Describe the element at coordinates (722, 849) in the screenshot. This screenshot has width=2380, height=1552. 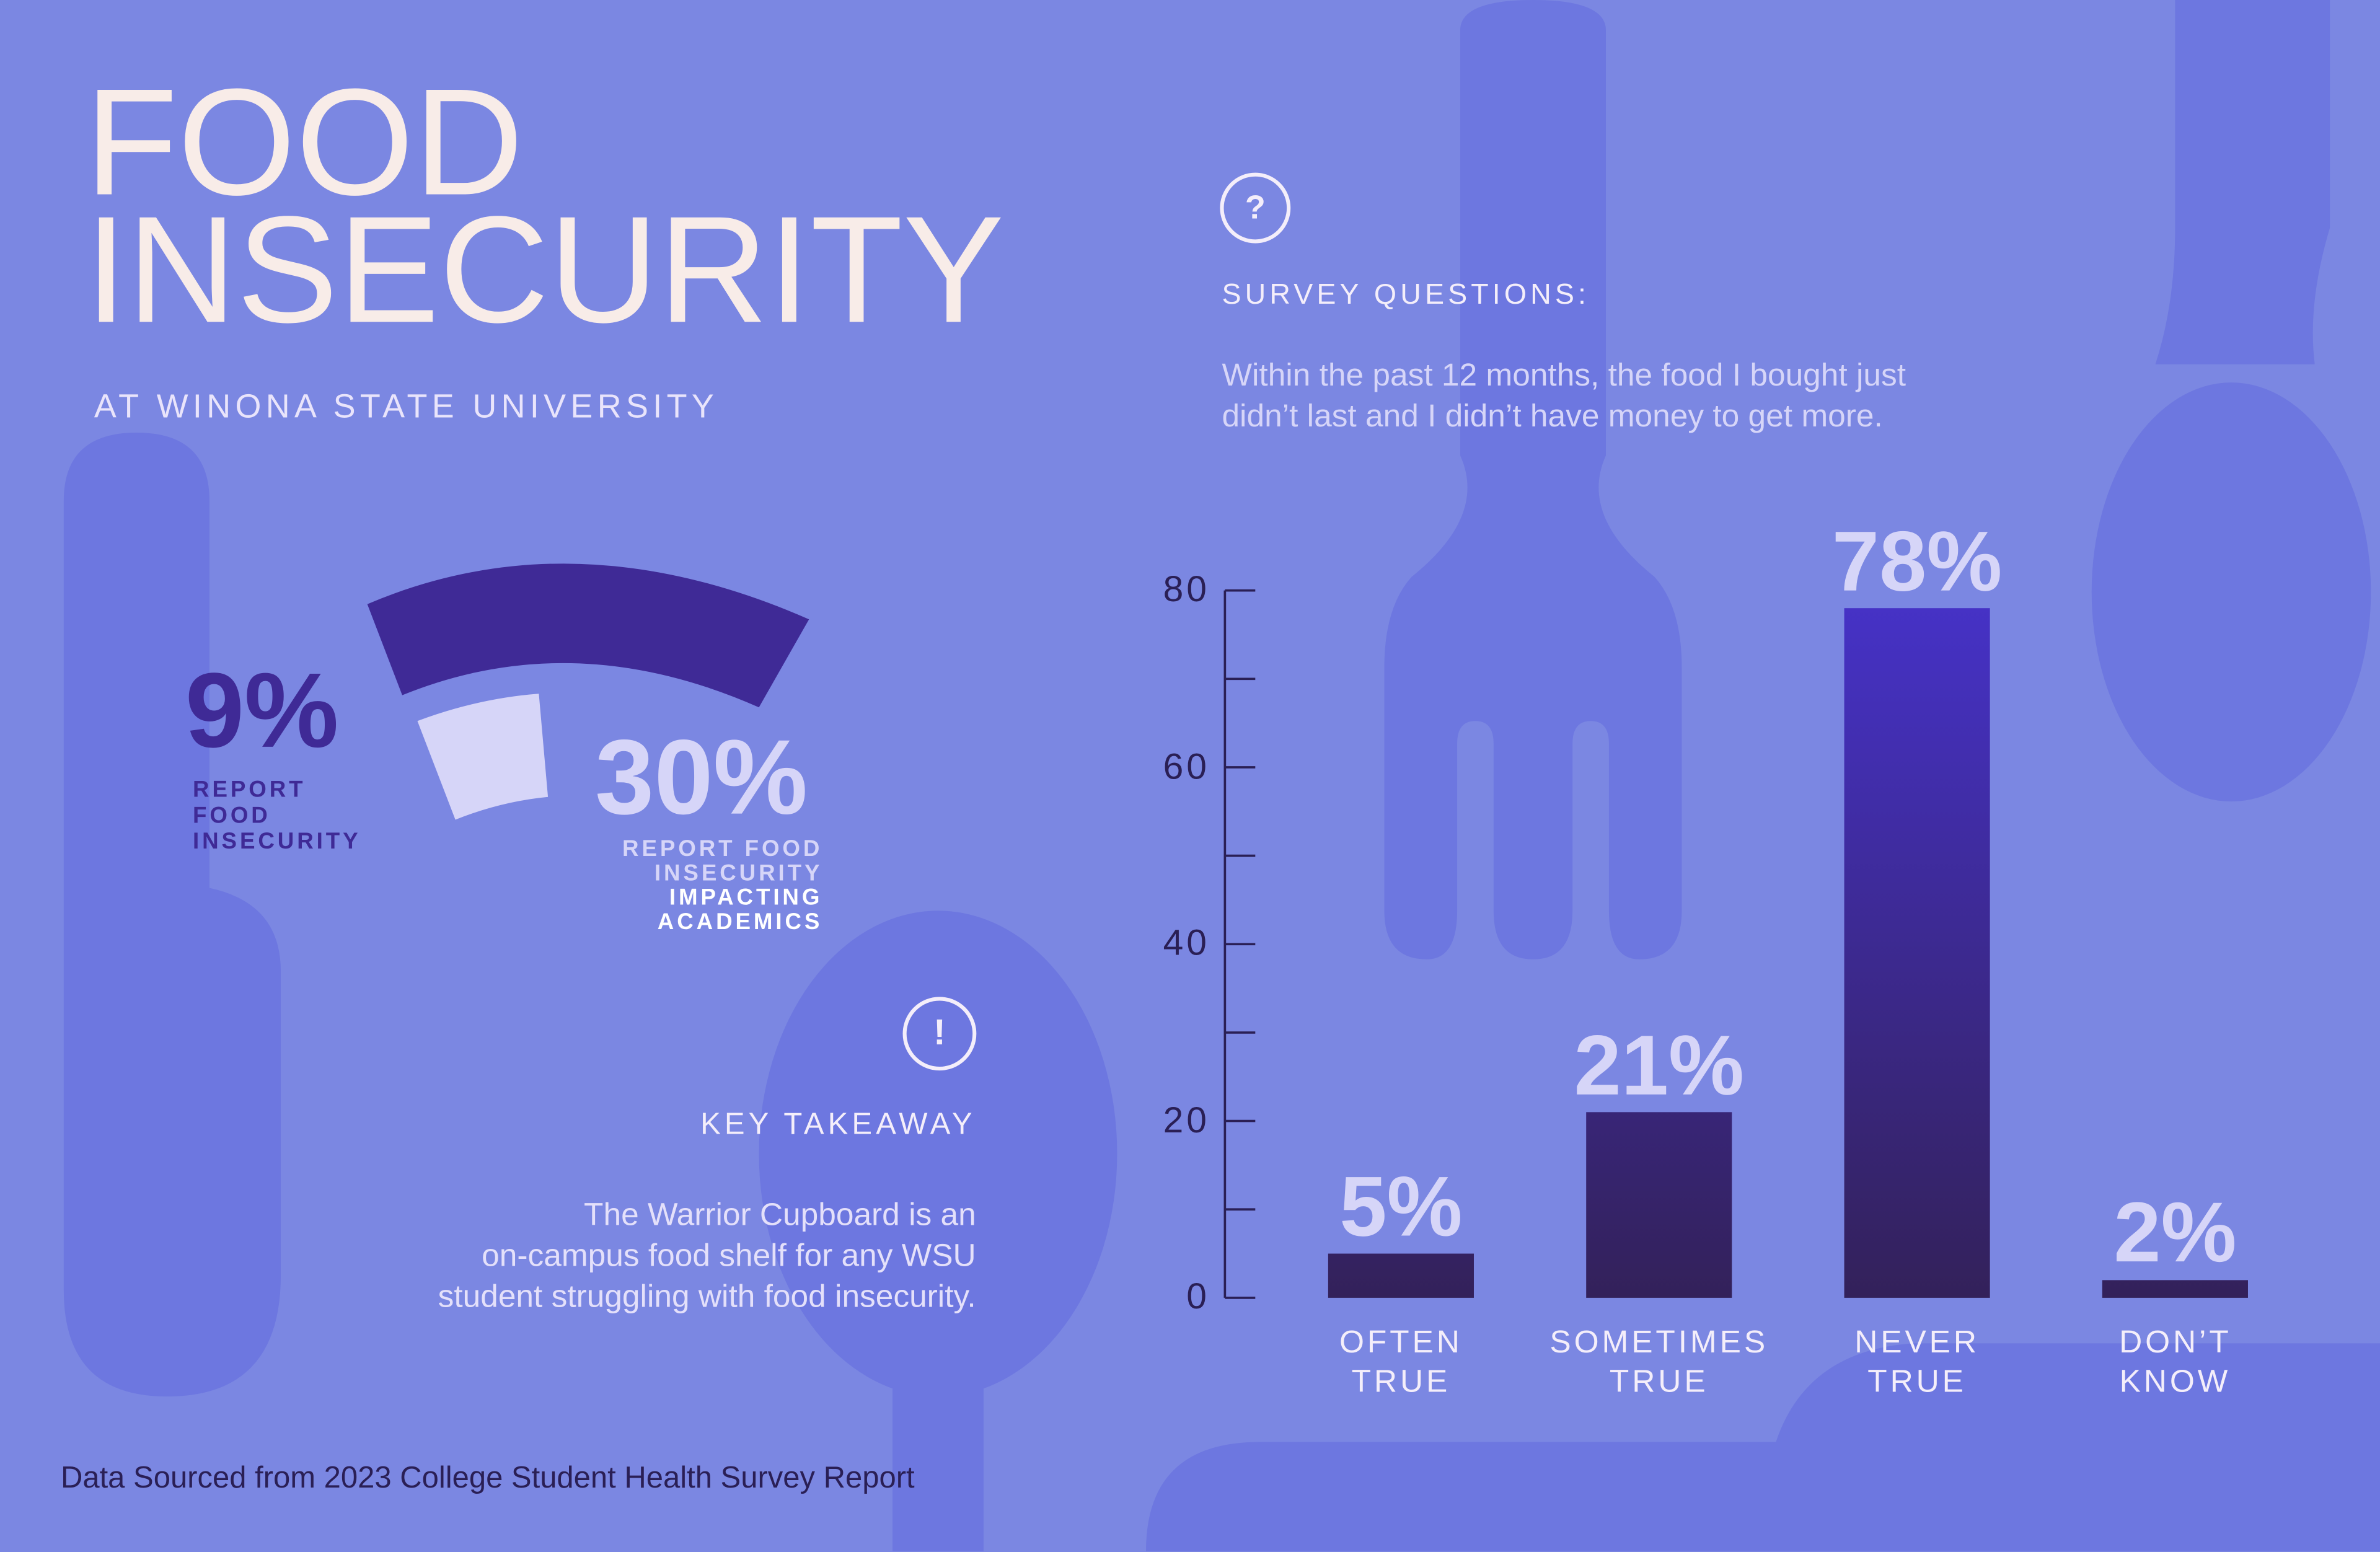
I see `stat-label-line: REPORT FOOD` at that location.